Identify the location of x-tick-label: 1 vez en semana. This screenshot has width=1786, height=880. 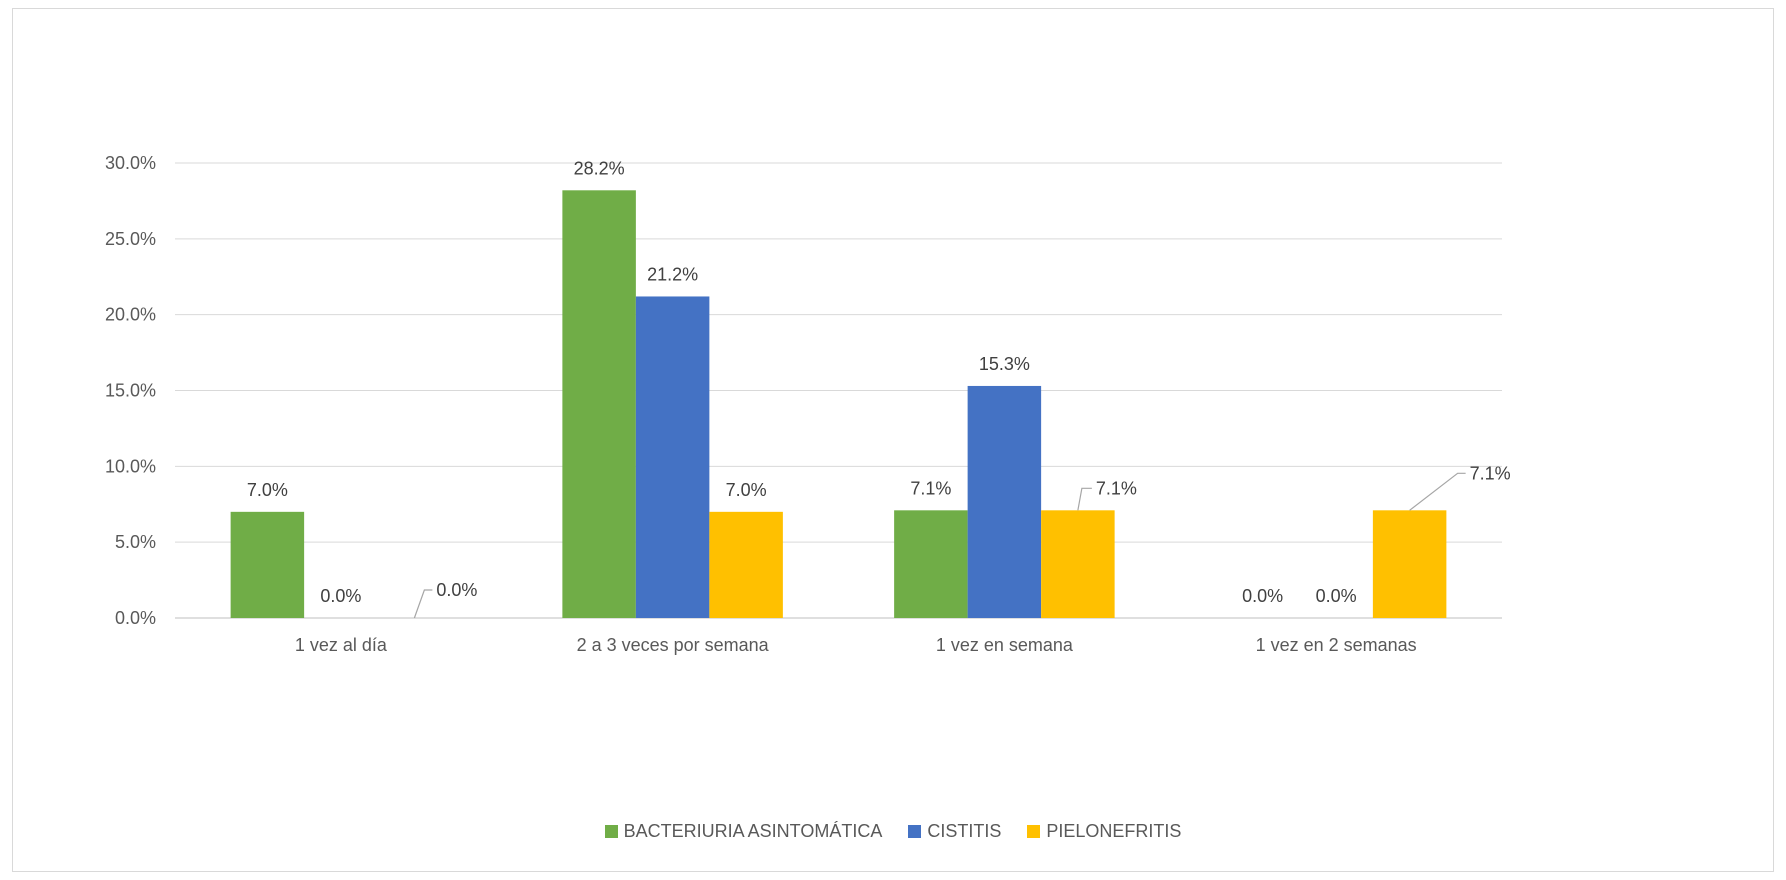
(1005, 645).